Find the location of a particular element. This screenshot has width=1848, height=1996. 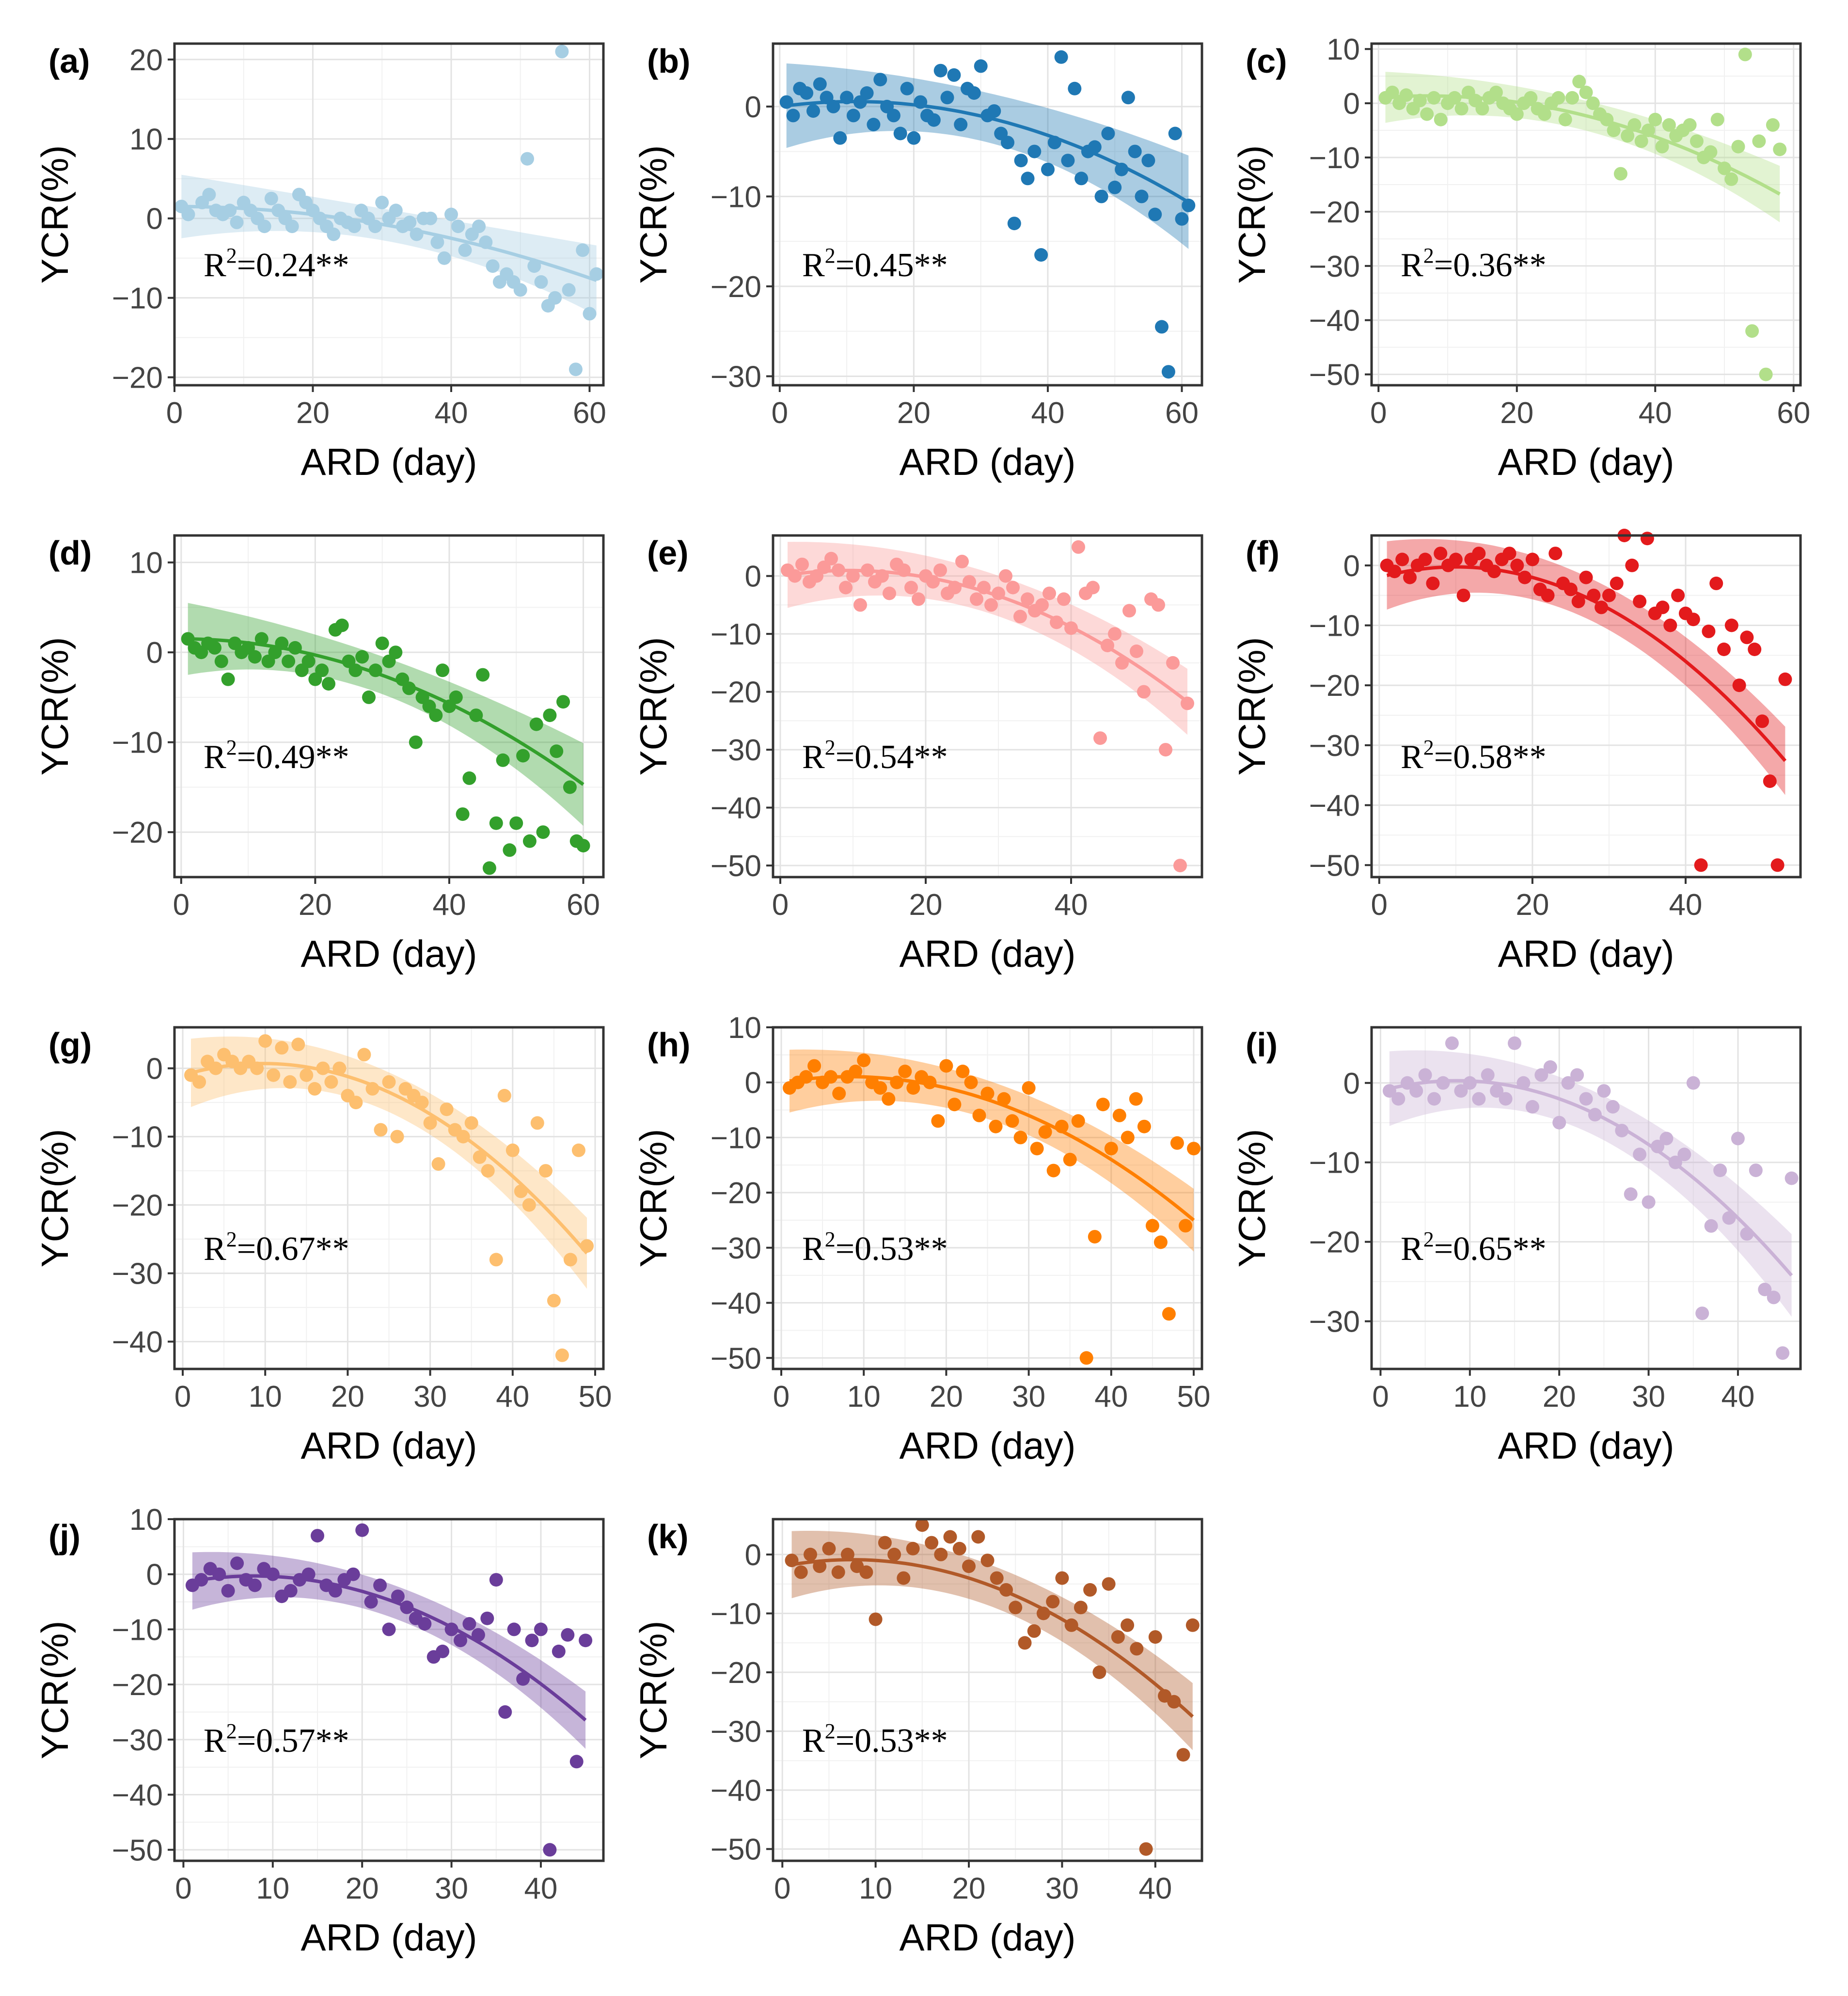

y-tick-label: 20 is located at coordinates (146, 61).